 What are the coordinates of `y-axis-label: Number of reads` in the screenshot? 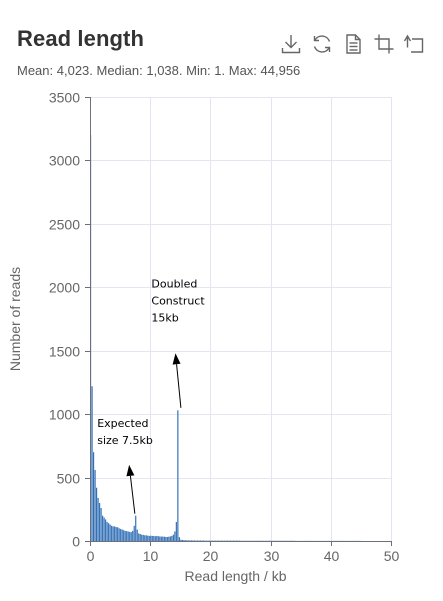 It's located at (15, 319).